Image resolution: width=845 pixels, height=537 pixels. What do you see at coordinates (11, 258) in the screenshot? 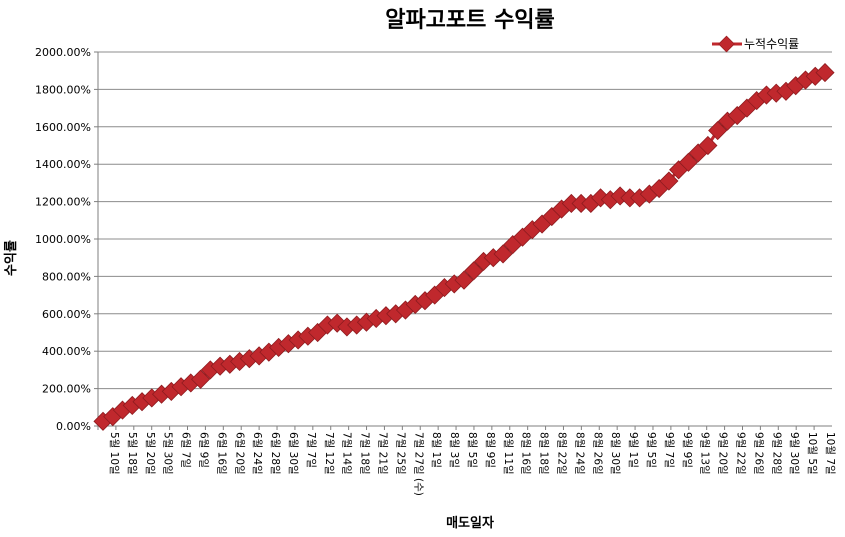
I see `y-axis-title: 수익률` at bounding box center [11, 258].